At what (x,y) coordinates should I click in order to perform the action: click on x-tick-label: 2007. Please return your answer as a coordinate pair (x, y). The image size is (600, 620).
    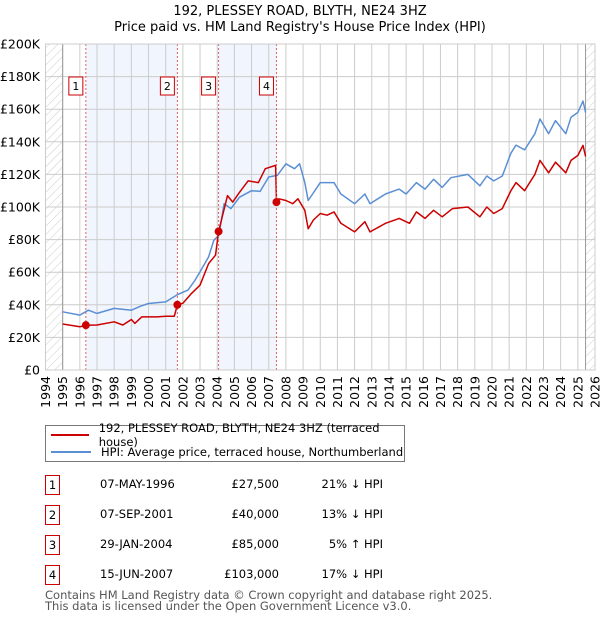
    Looking at the image, I should click on (268, 392).